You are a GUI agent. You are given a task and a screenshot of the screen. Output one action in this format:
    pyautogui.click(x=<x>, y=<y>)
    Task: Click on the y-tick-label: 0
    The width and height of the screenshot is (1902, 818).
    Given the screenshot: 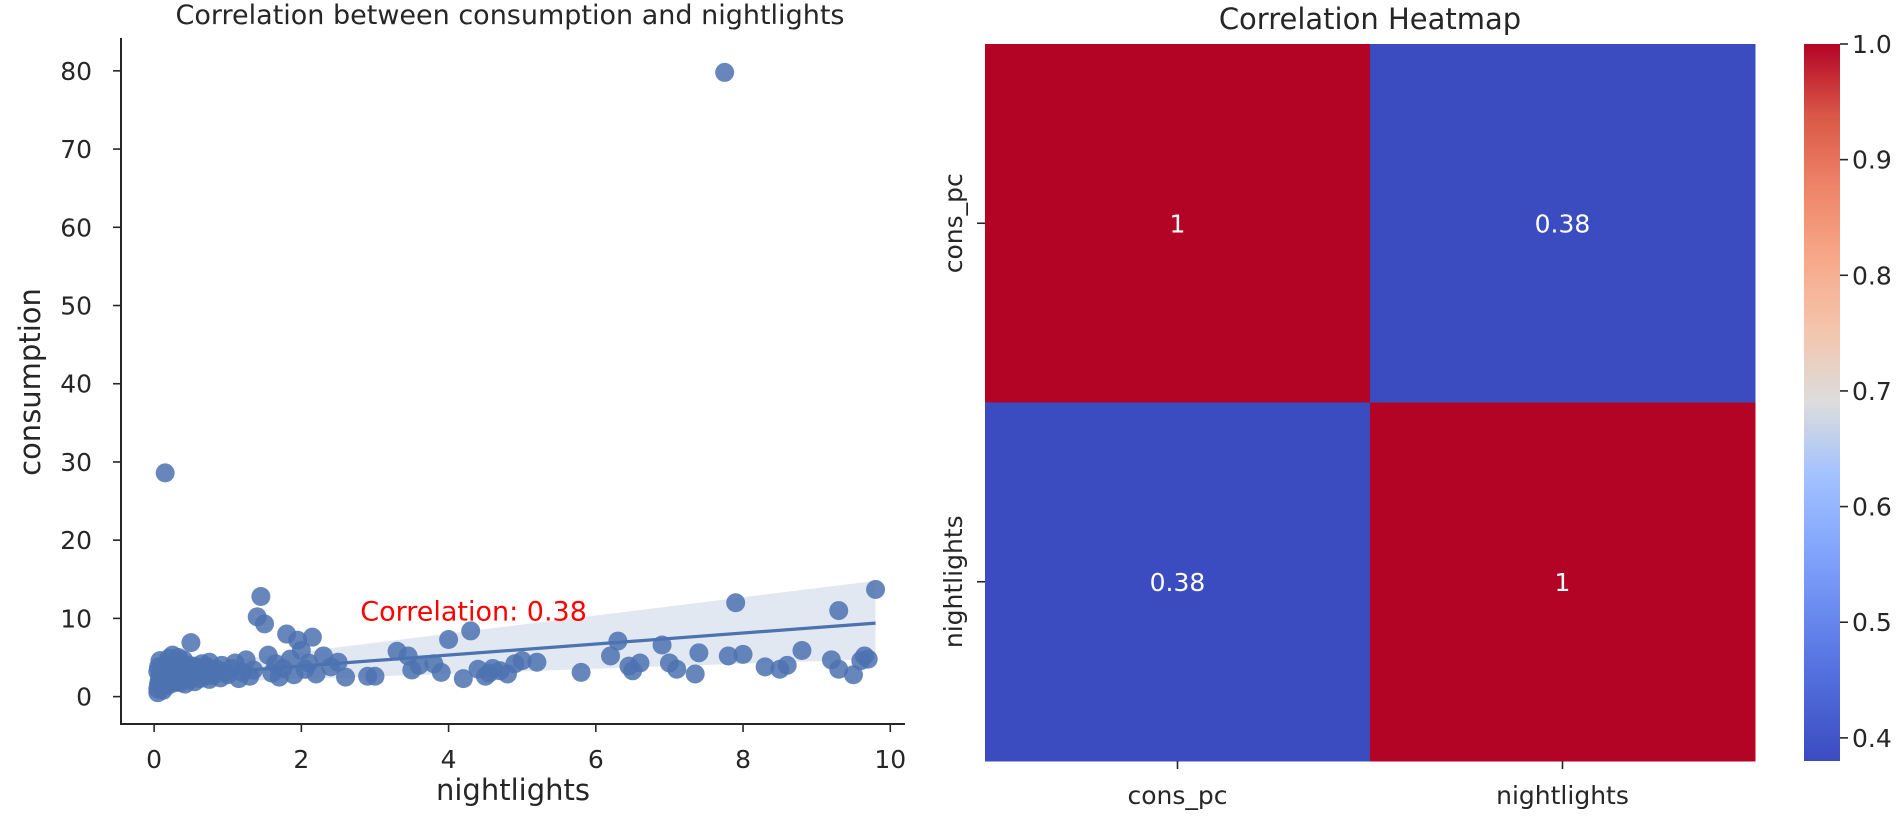 What is the action you would take?
    pyautogui.click(x=84, y=697)
    